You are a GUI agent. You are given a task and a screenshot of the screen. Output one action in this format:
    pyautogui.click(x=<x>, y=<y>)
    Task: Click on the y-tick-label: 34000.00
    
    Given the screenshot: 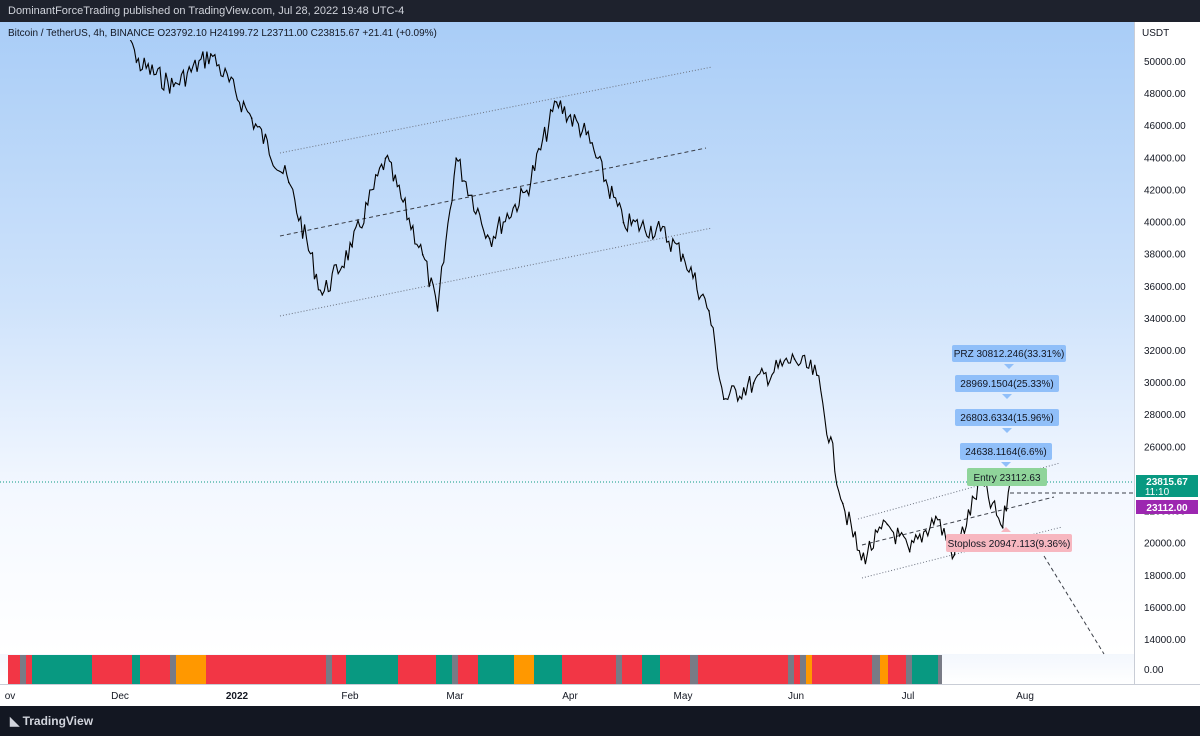 What is the action you would take?
    pyautogui.click(x=1165, y=319)
    